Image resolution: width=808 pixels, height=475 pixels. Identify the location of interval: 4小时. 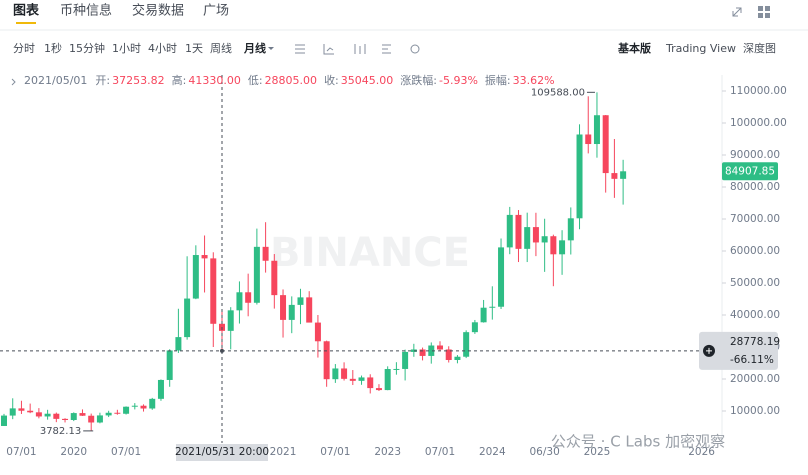
(162, 48).